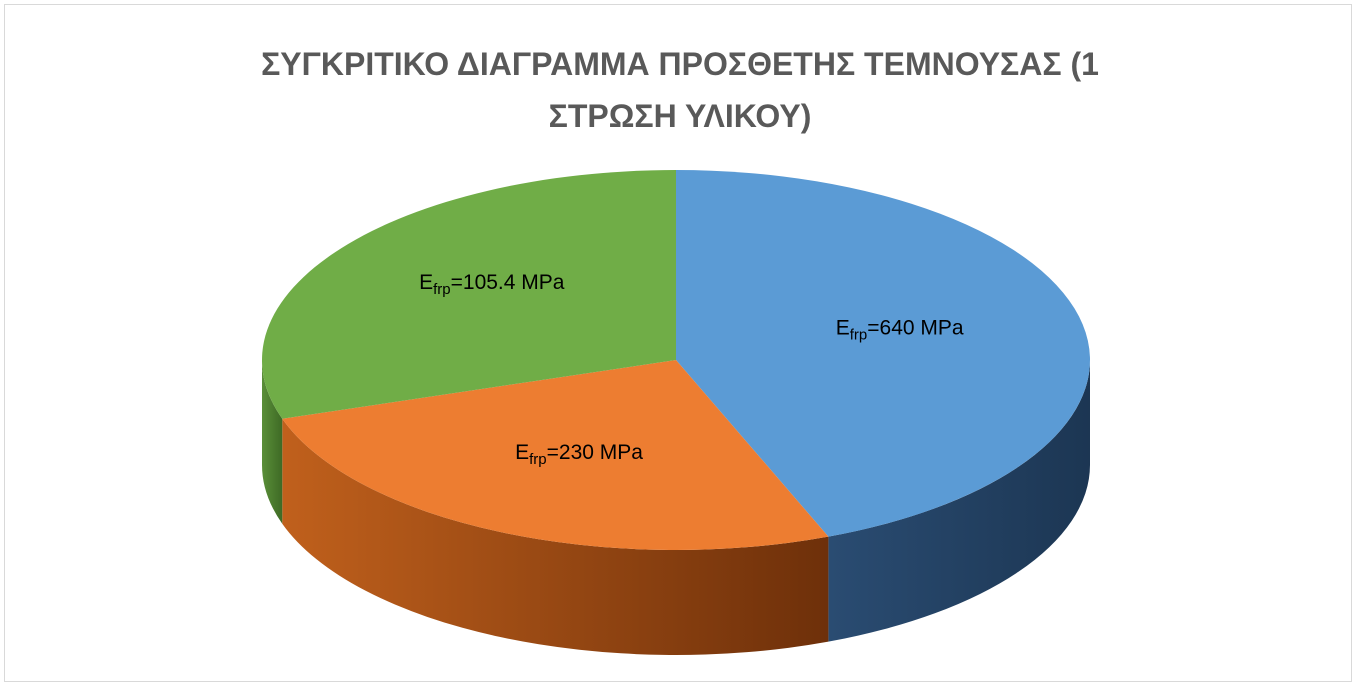 Image resolution: width=1358 pixels, height=688 pixels. I want to click on data-label: Efrp=230 MPa, so click(579, 454).